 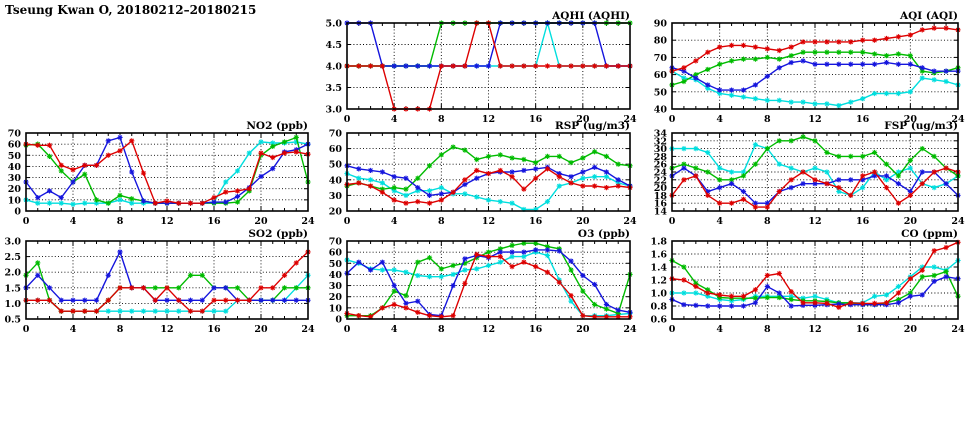 What do you see at coordinates (660, 180) in the screenshot?
I see `ytick-label: 22` at bounding box center [660, 180].